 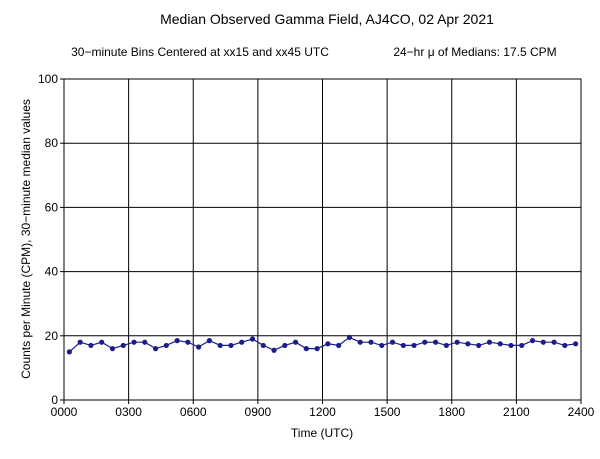 What do you see at coordinates (451, 412) in the screenshot?
I see `x-tick-label: 1800` at bounding box center [451, 412].